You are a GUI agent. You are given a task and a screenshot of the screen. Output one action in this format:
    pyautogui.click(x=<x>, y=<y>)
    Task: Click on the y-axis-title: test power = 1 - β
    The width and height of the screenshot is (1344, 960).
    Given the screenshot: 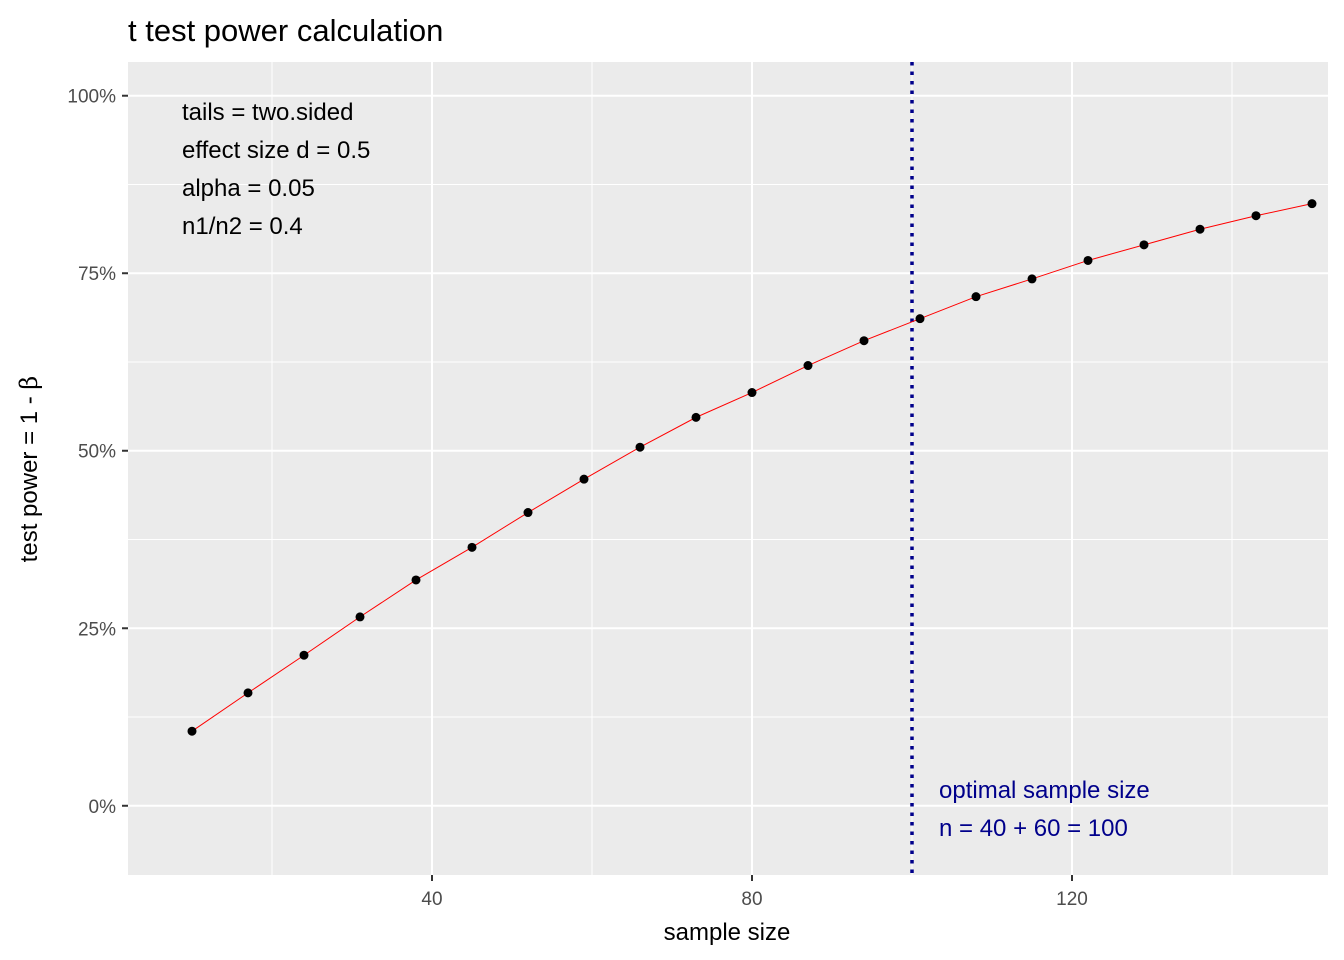 What is the action you would take?
    pyautogui.click(x=29, y=469)
    